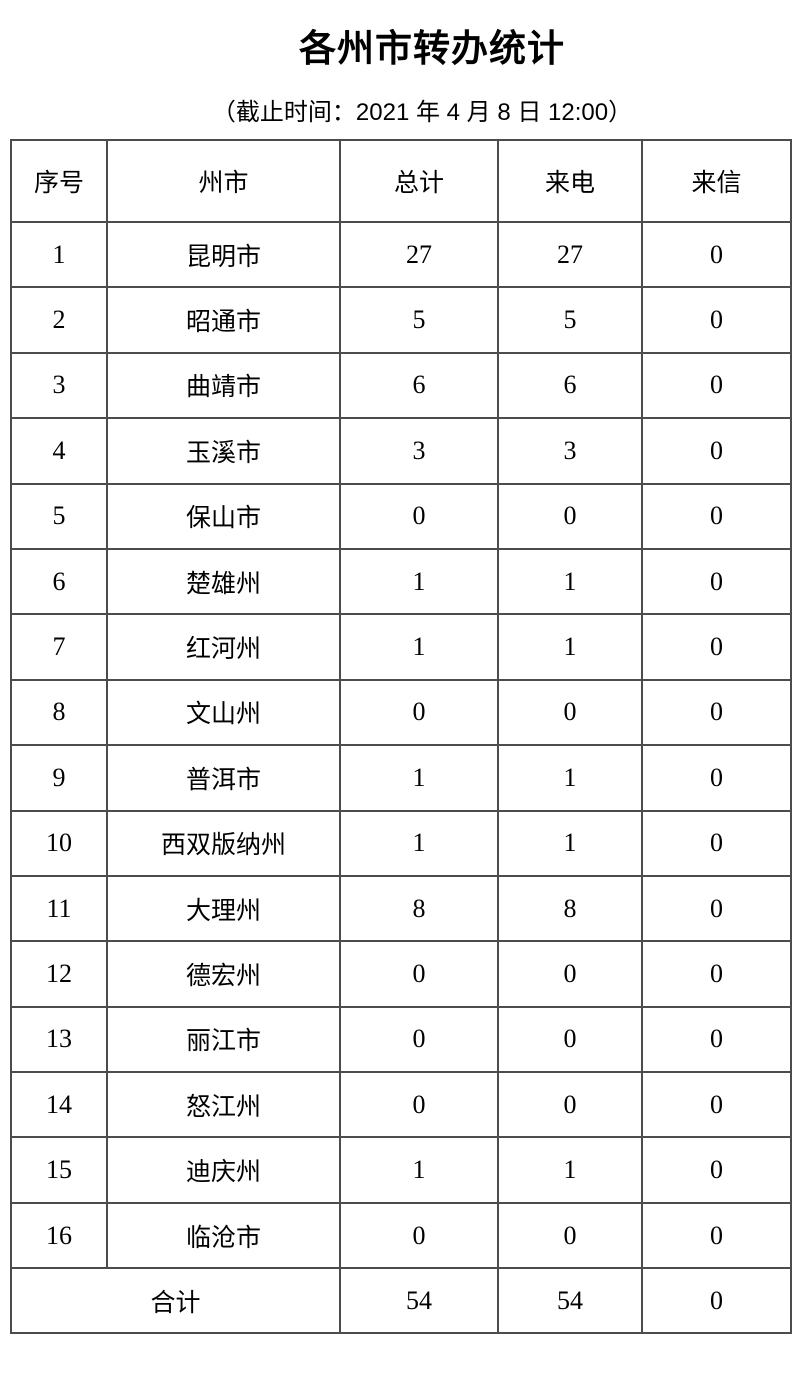 The image size is (800, 1373). What do you see at coordinates (419, 254) in the screenshot?
I see `cell-total: 27` at bounding box center [419, 254].